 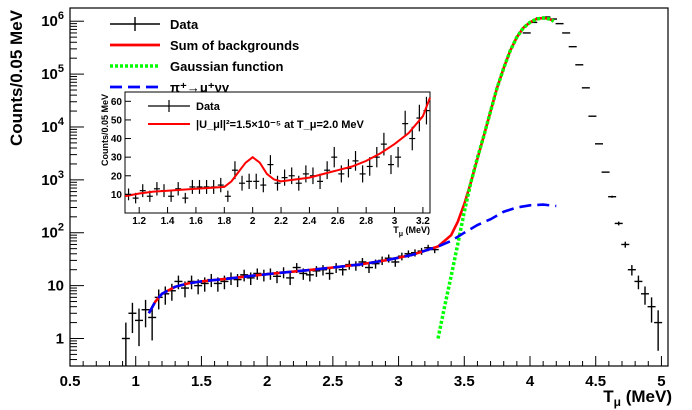 What do you see at coordinates (117, 176) in the screenshot?
I see `inset-y-tick-label: 20` at bounding box center [117, 176].